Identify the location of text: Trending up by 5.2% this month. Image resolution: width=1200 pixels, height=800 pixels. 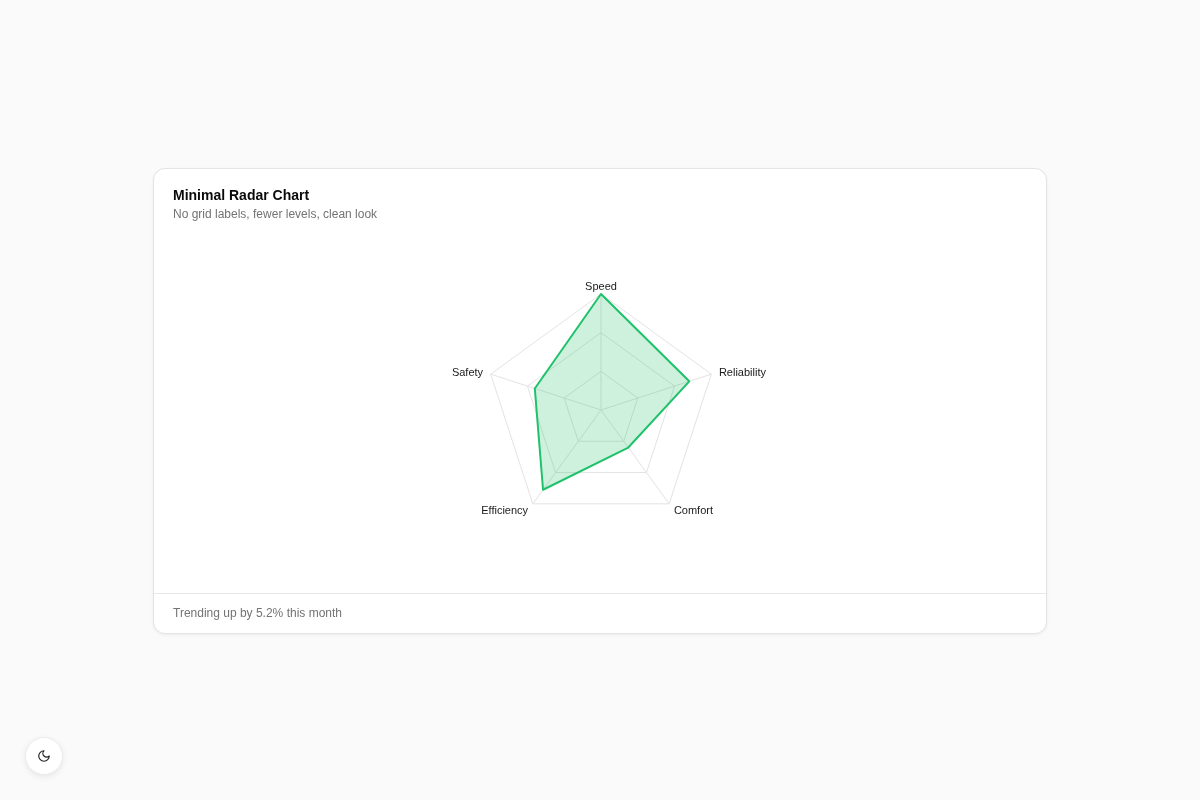
(257, 613).